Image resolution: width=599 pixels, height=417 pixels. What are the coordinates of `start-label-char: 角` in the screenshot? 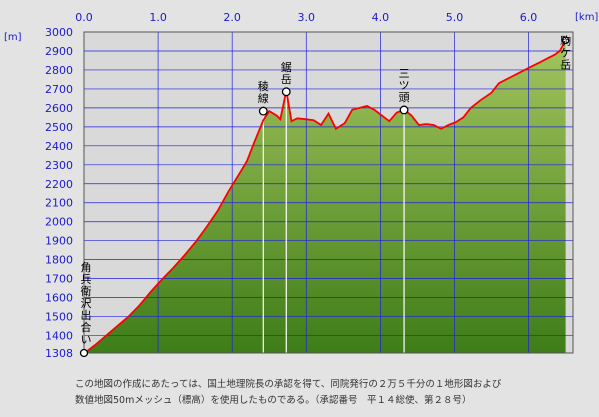 It's located at (86, 267).